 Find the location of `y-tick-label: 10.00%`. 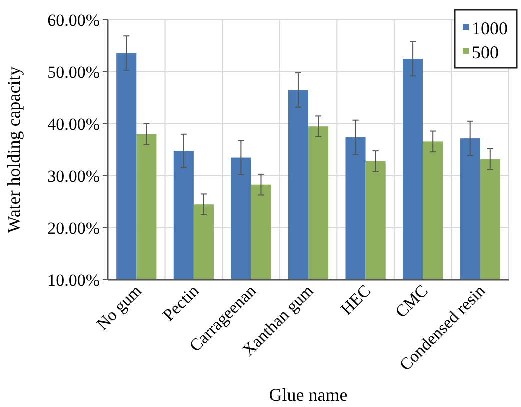

y-tick-label: 10.00% is located at coordinates (74, 280).